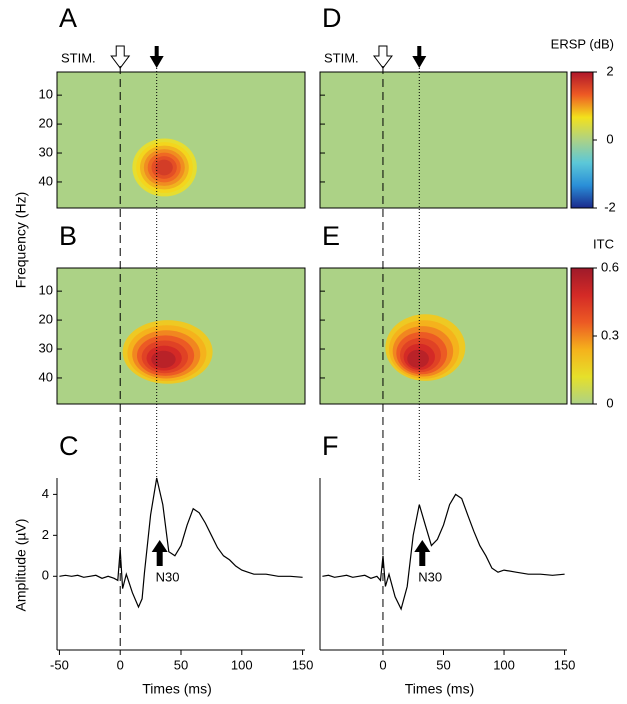  Describe the element at coordinates (45, 493) in the screenshot. I see `y-tick-label: 4` at that location.